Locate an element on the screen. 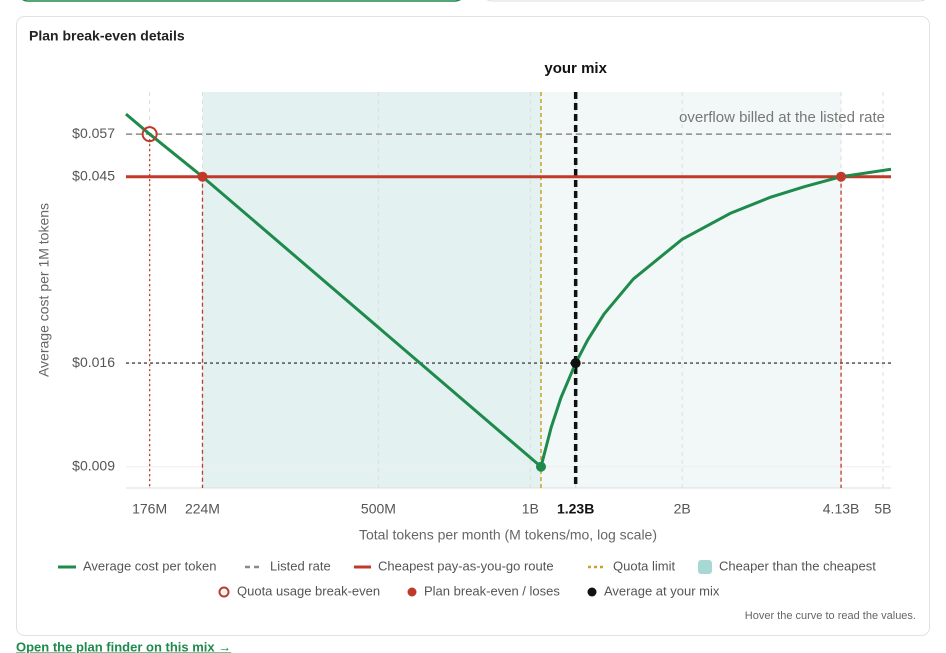  legend-label: Plan break-even / loses is located at coordinates (492, 590).